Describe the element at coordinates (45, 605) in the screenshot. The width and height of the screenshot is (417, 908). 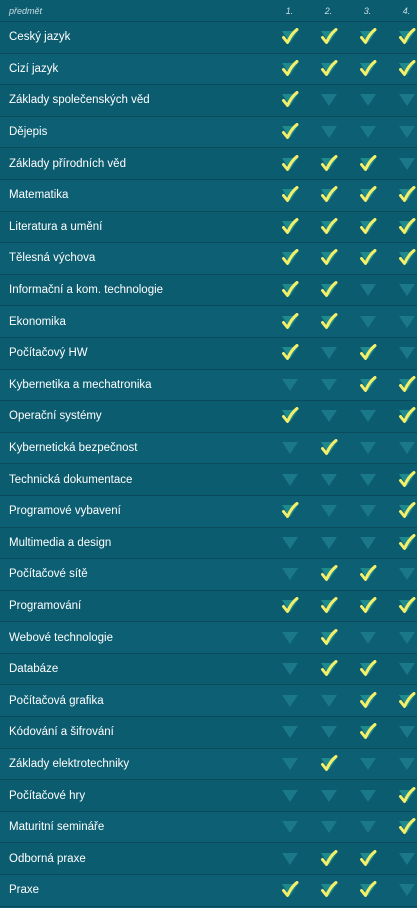
I see `subject-name: Programování` at that location.